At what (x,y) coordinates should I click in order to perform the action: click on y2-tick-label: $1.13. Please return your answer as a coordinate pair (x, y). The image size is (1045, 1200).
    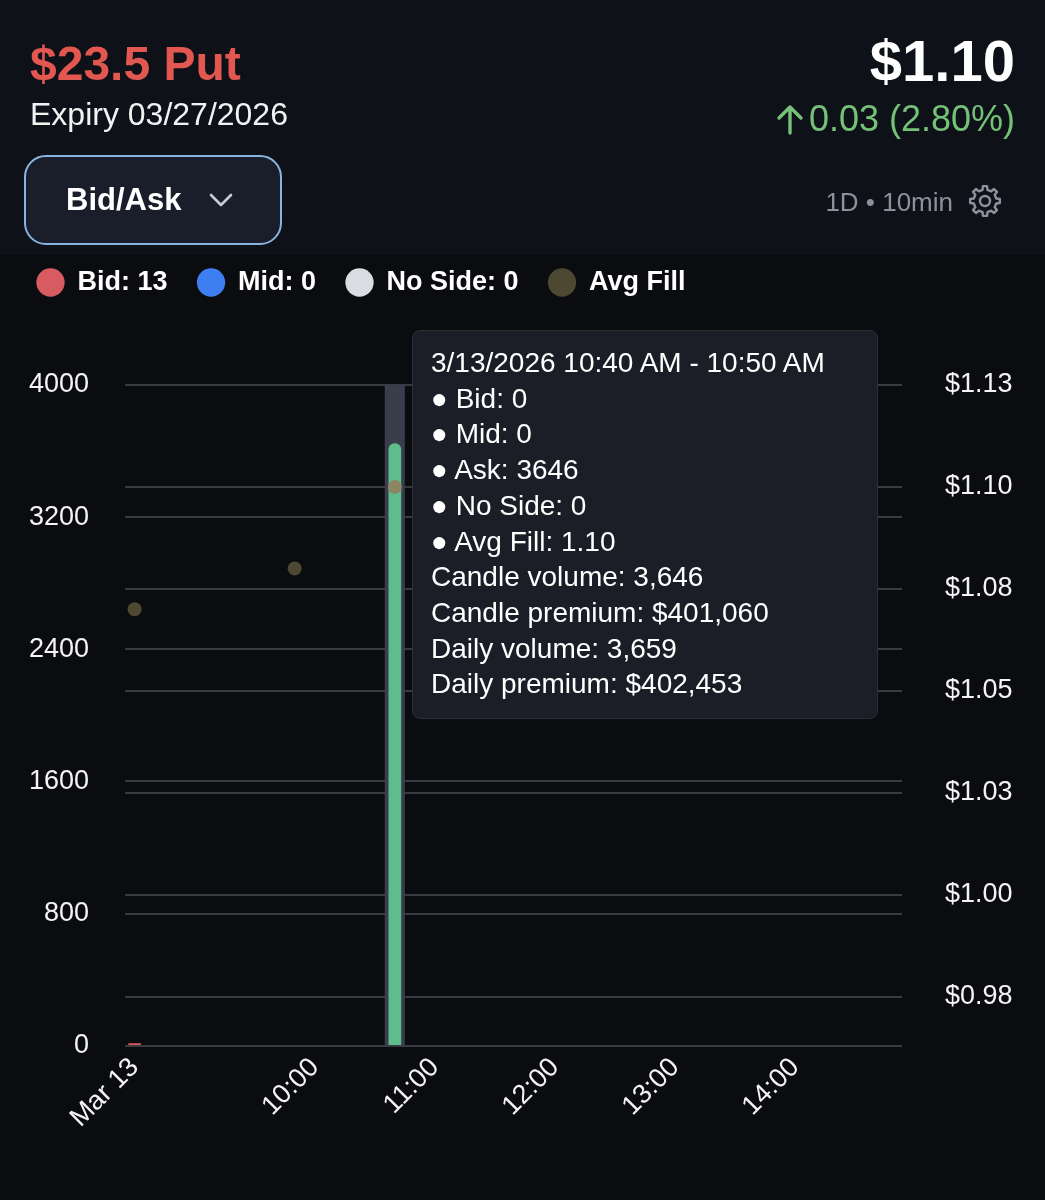
    Looking at the image, I should click on (979, 383).